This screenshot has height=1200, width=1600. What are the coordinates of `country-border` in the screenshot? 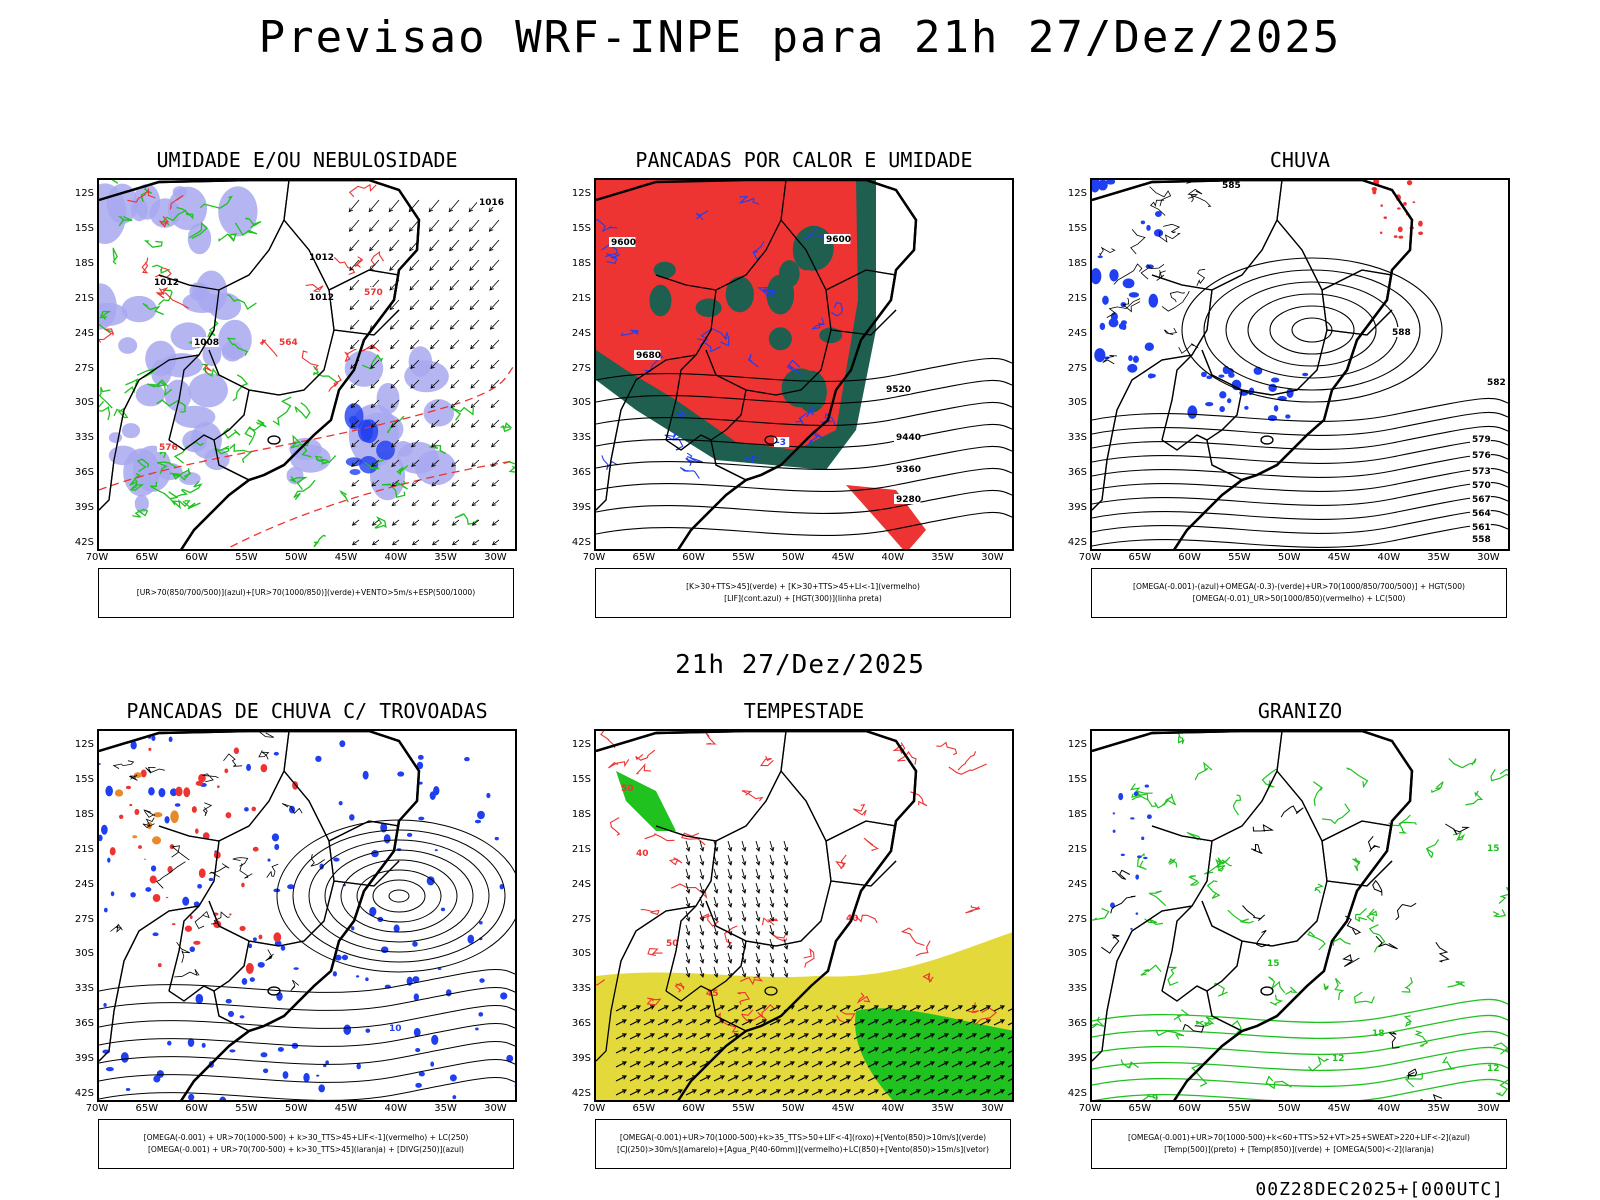 It's located at (1187, 916).